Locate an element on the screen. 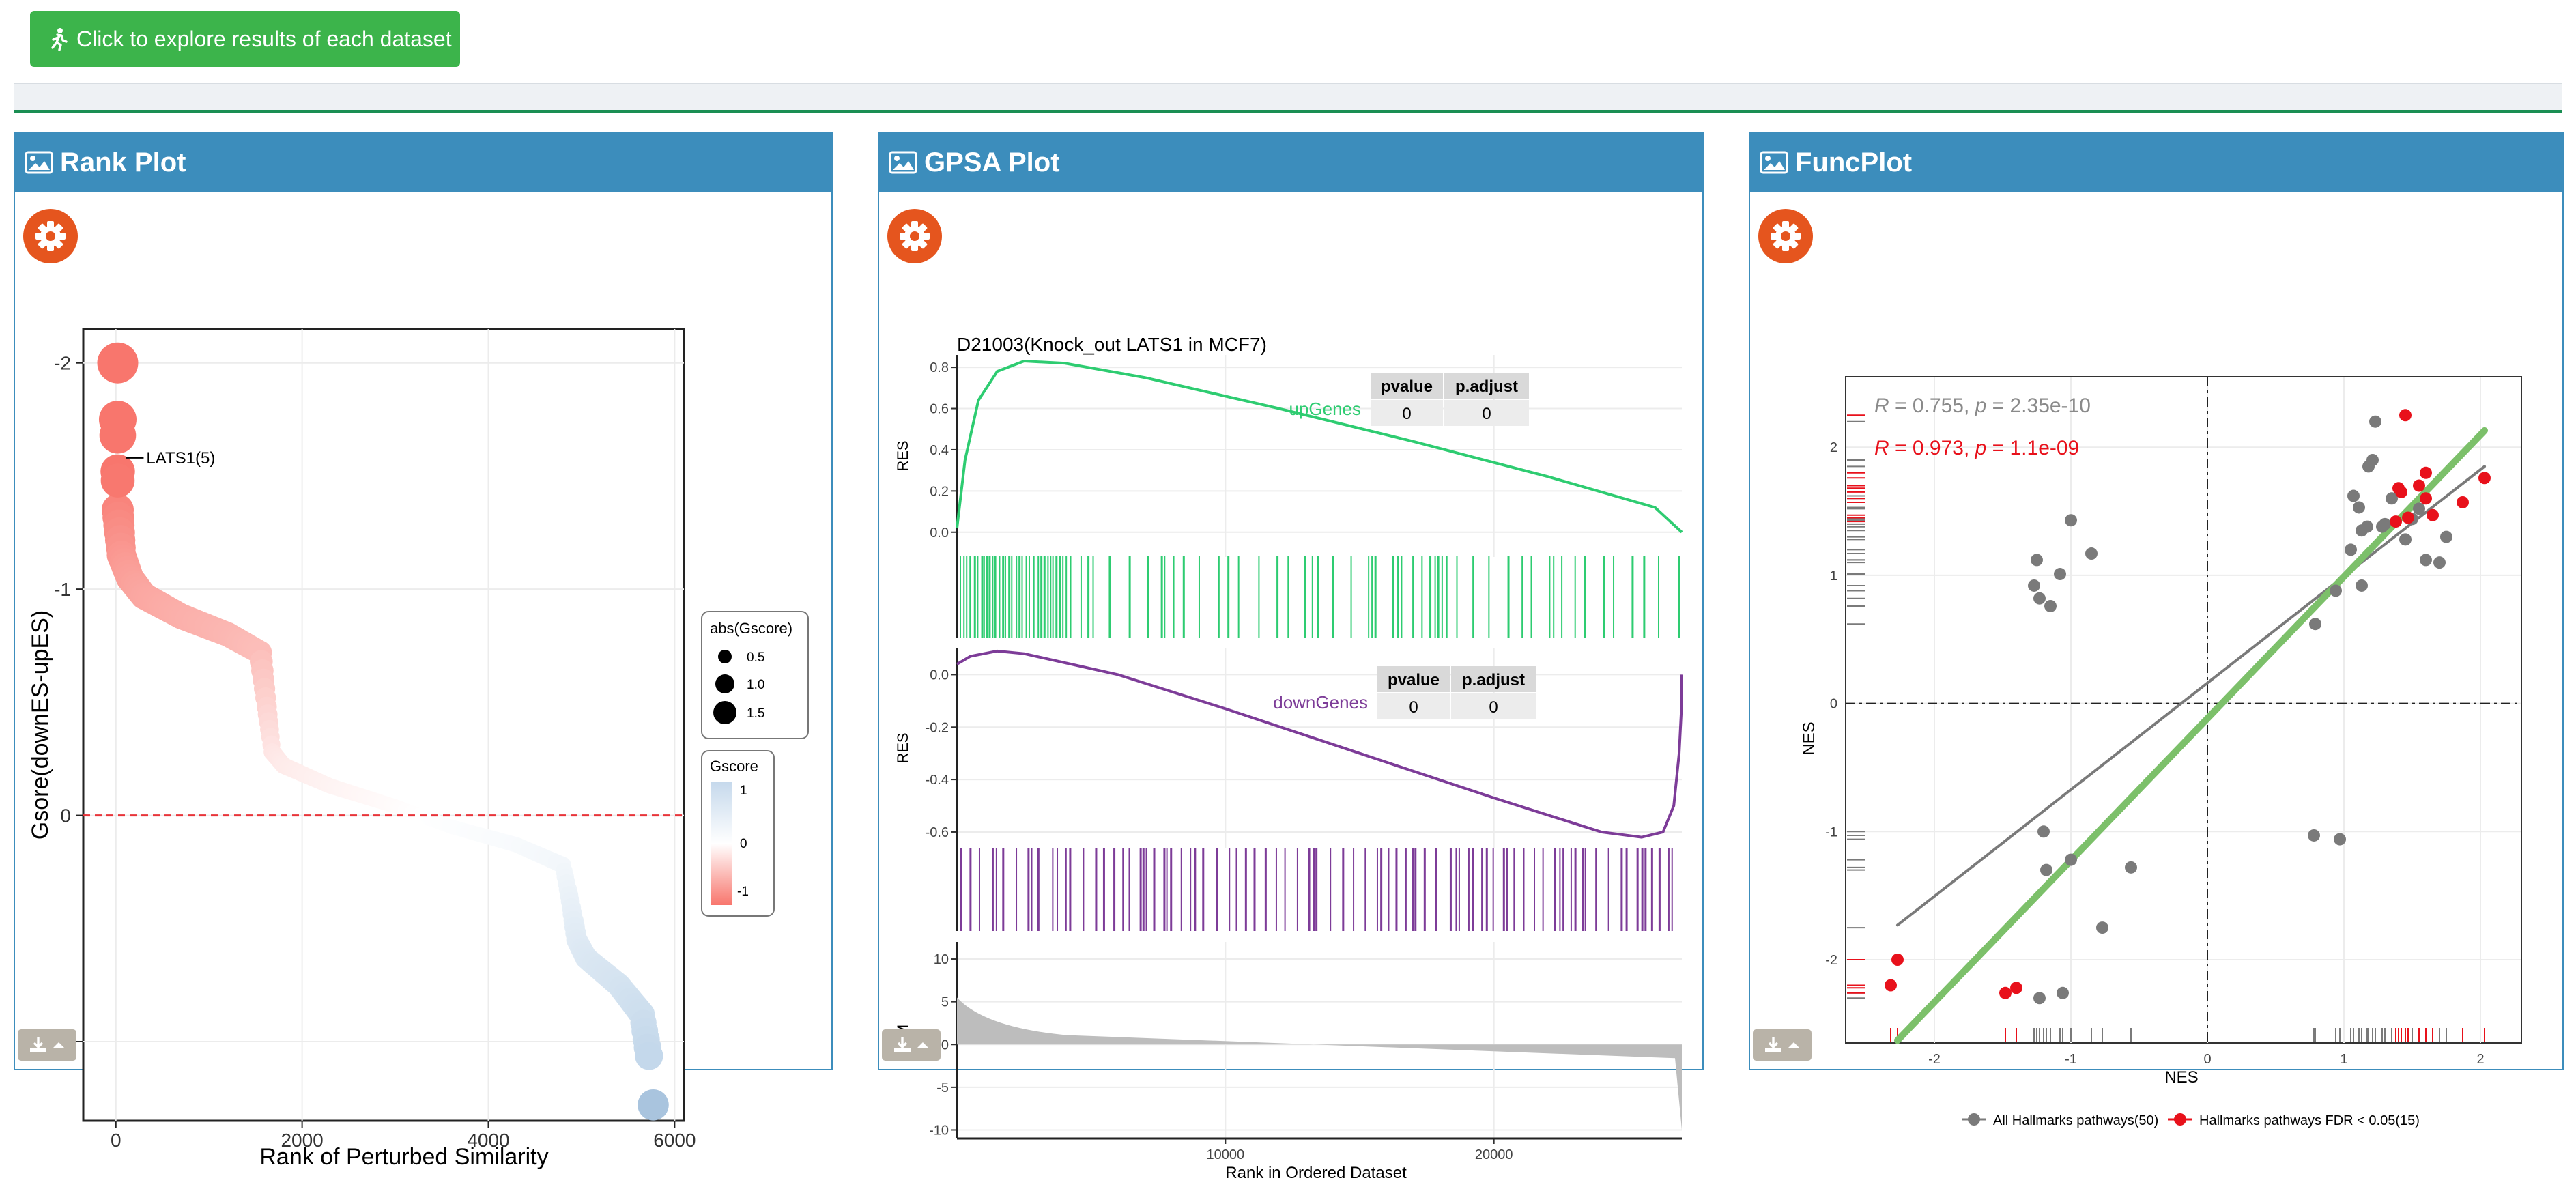  lats1-annotation: LATS1(5) is located at coordinates (180, 458).